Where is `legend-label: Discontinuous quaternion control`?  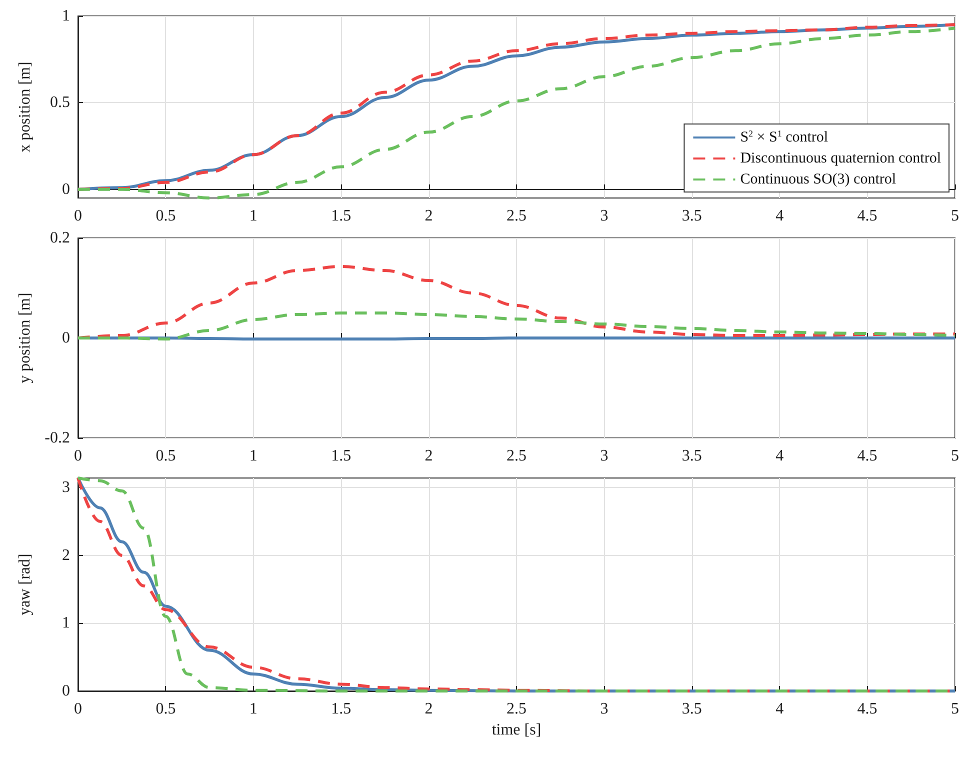
legend-label: Discontinuous quaternion control is located at coordinates (841, 158).